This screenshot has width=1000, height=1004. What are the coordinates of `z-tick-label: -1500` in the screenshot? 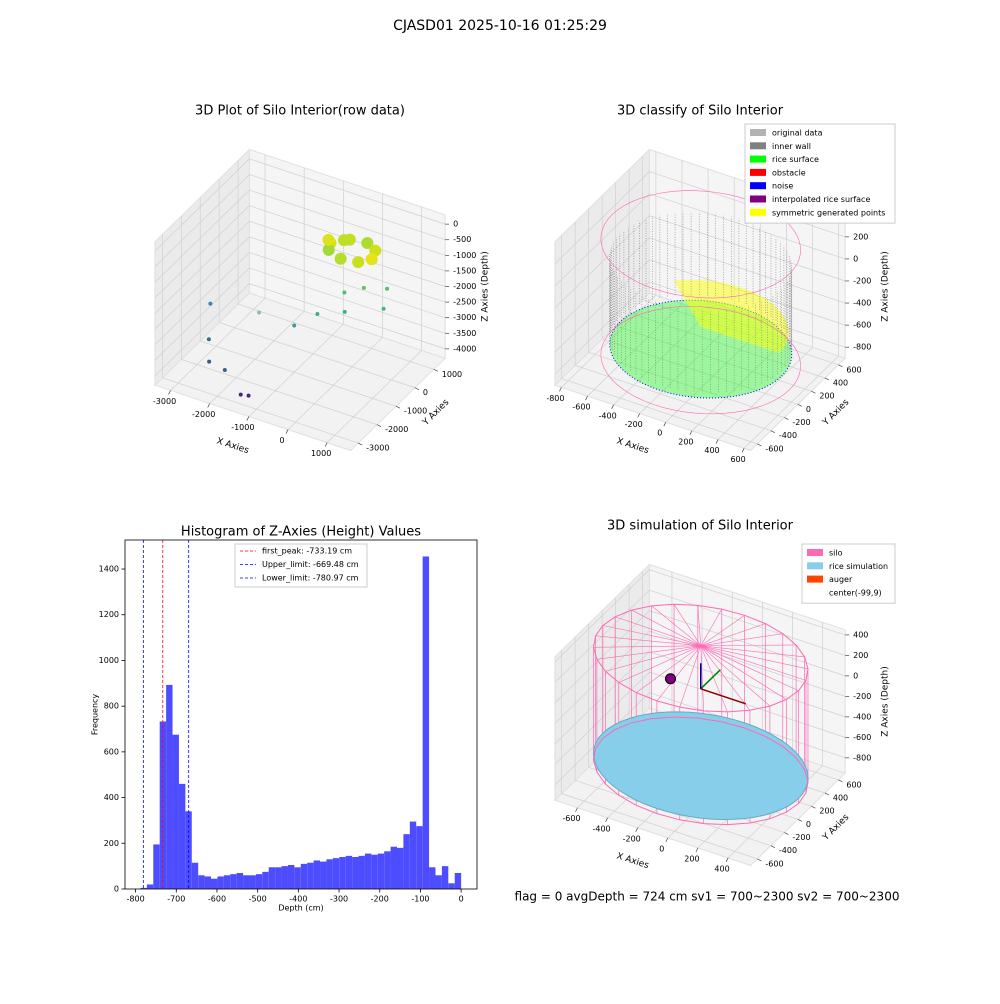 It's located at (464, 270).